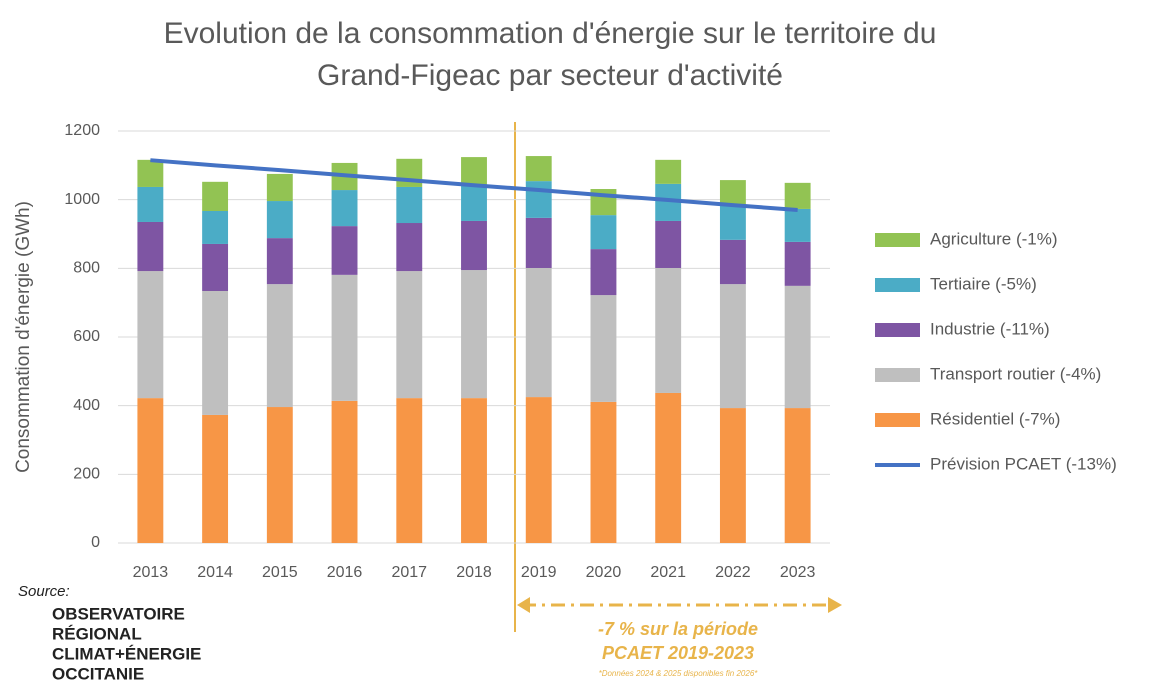 This screenshot has height=682, width=1163. Describe the element at coordinates (215, 572) in the screenshot. I see `x-tick-label: 2014` at that location.